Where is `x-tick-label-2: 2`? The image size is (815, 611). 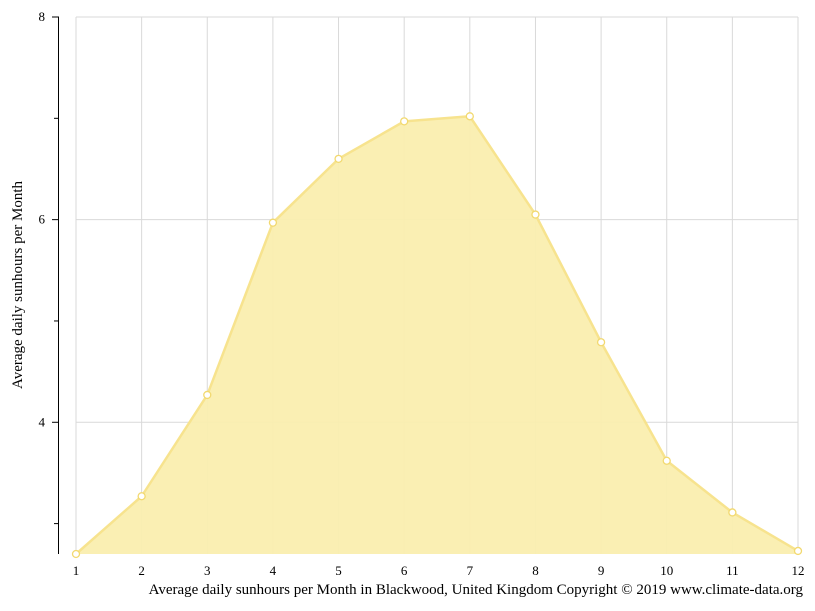 x-tick-label-2: 2 is located at coordinates (141, 570).